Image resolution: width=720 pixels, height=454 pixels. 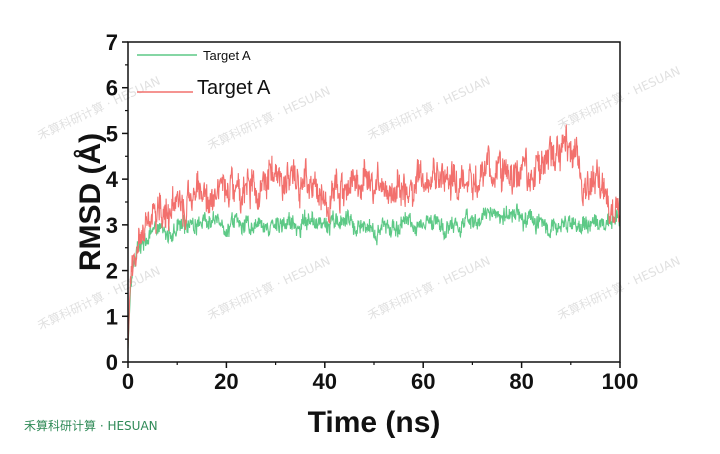 What do you see at coordinates (226, 381) in the screenshot?
I see `x-tick-label: 20` at bounding box center [226, 381].